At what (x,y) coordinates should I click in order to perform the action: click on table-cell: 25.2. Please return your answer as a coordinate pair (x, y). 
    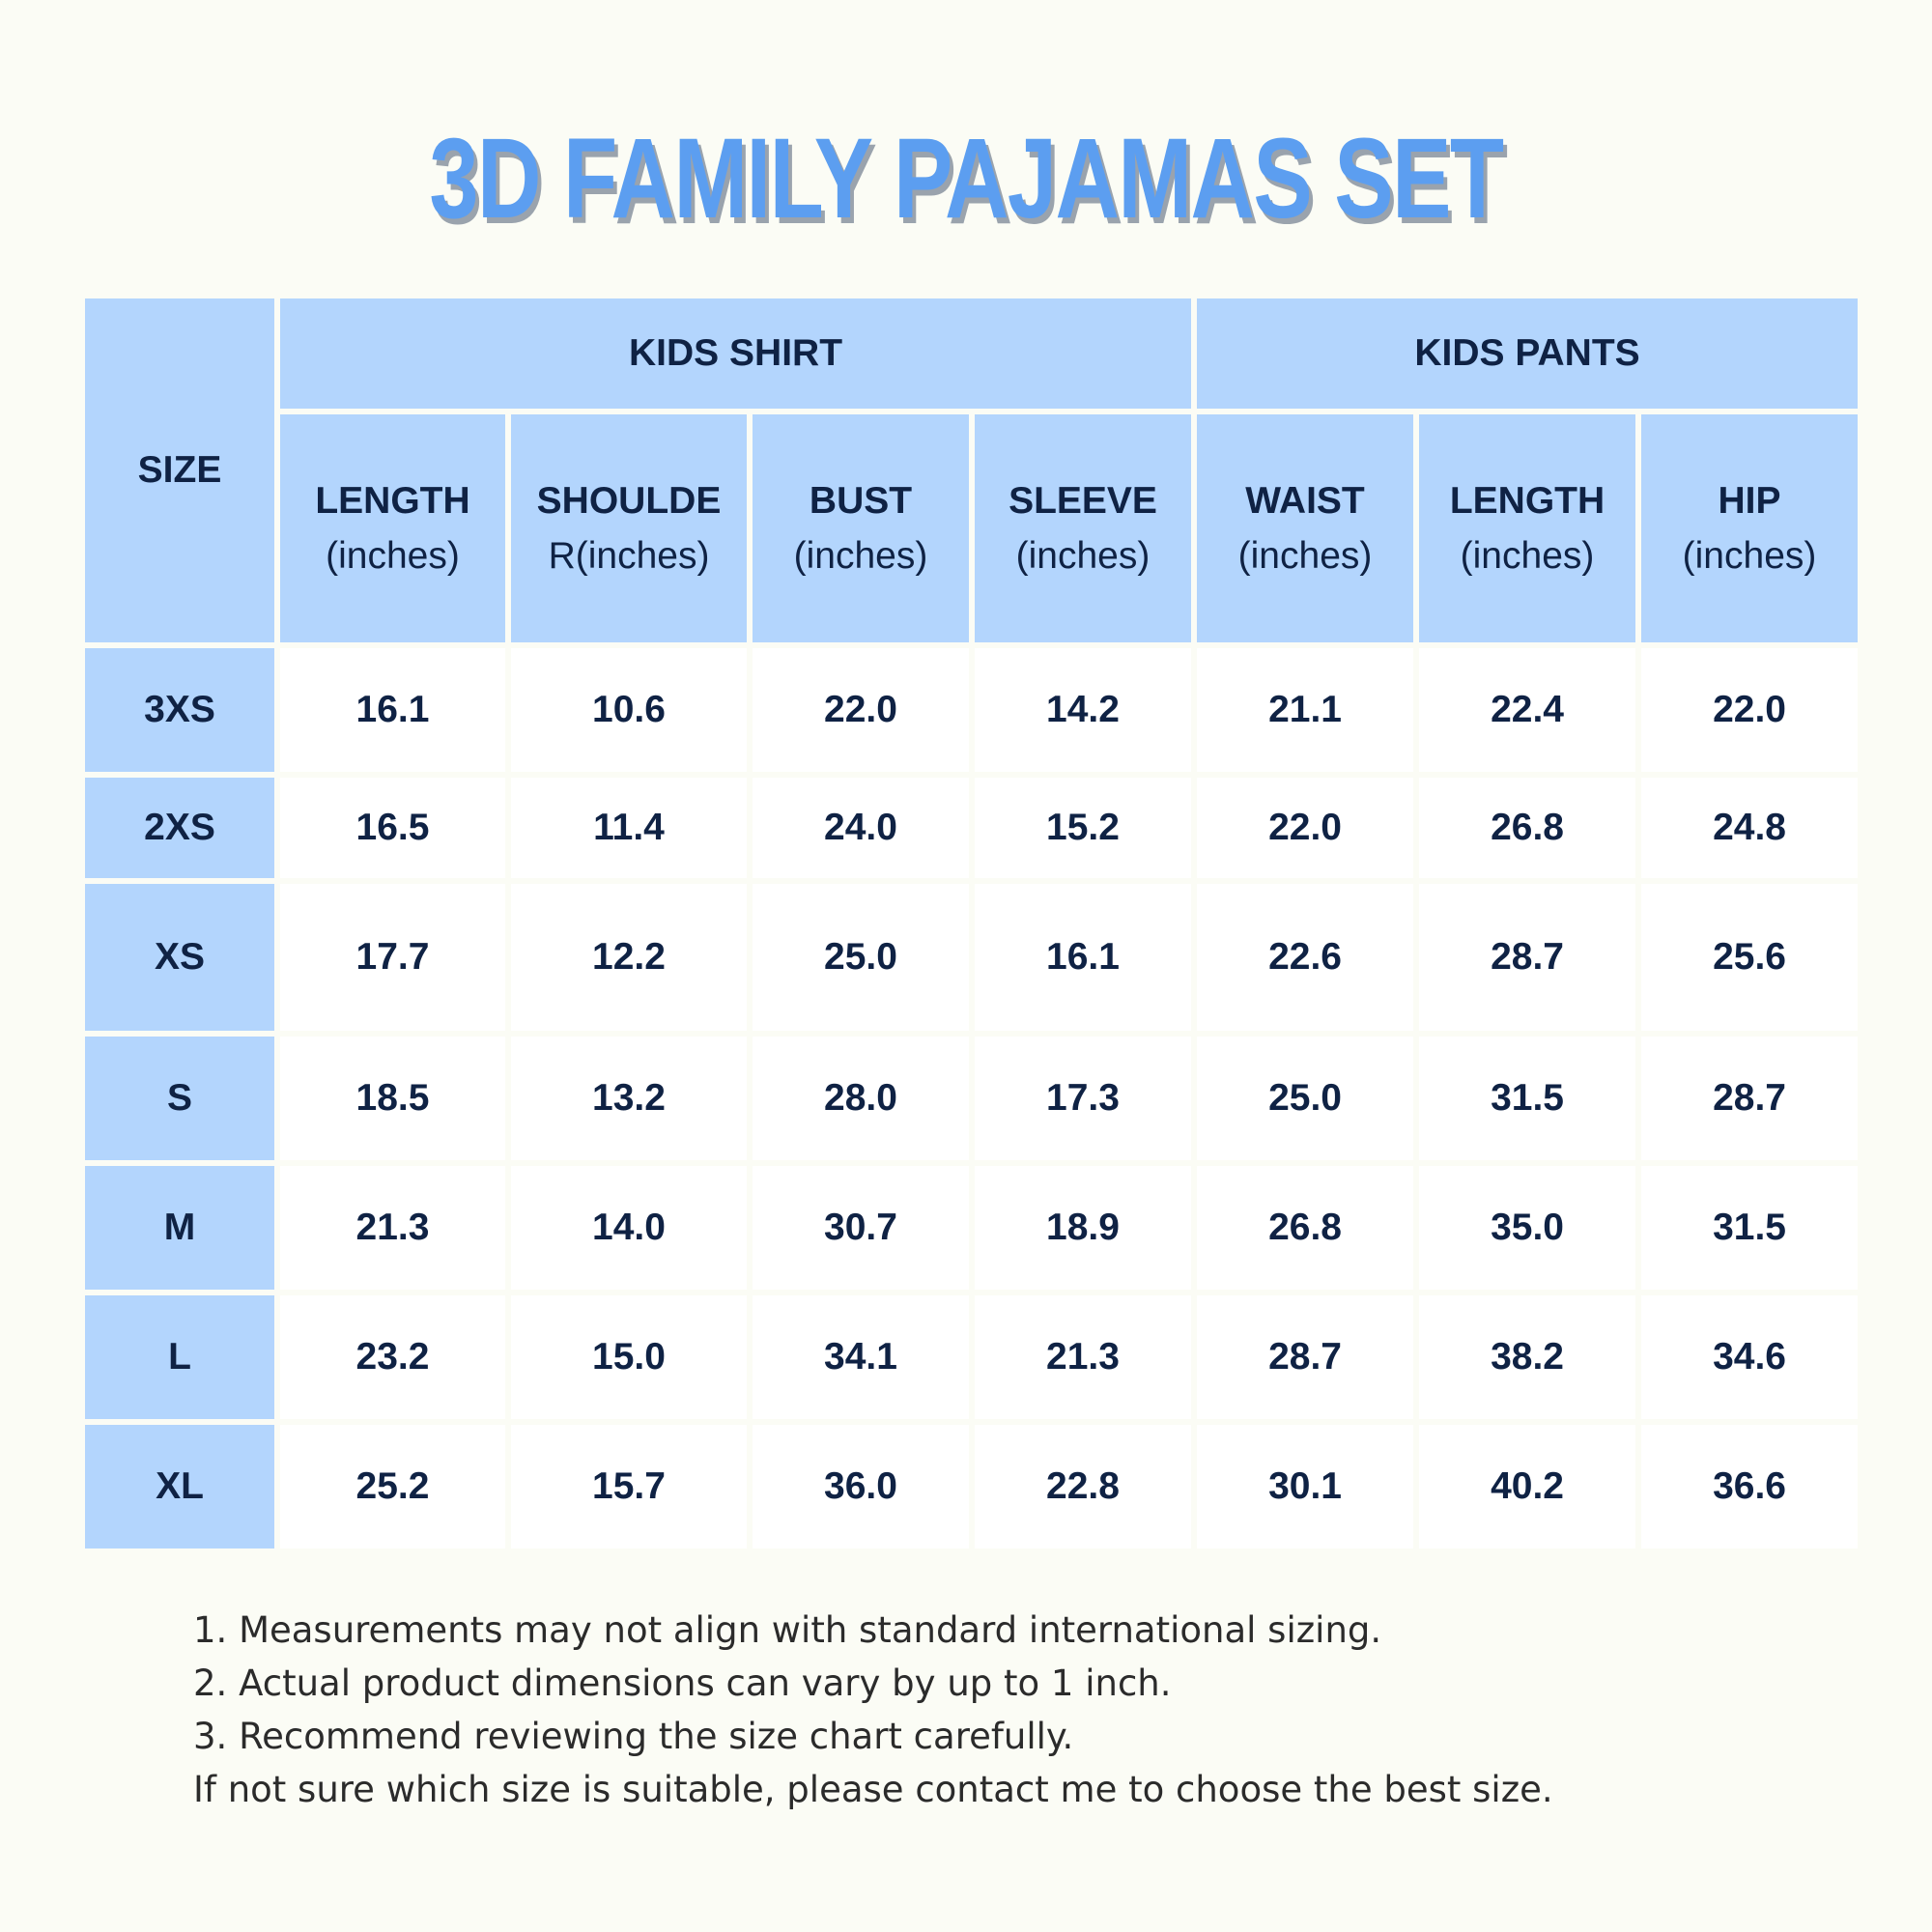
    Looking at the image, I should click on (392, 1486).